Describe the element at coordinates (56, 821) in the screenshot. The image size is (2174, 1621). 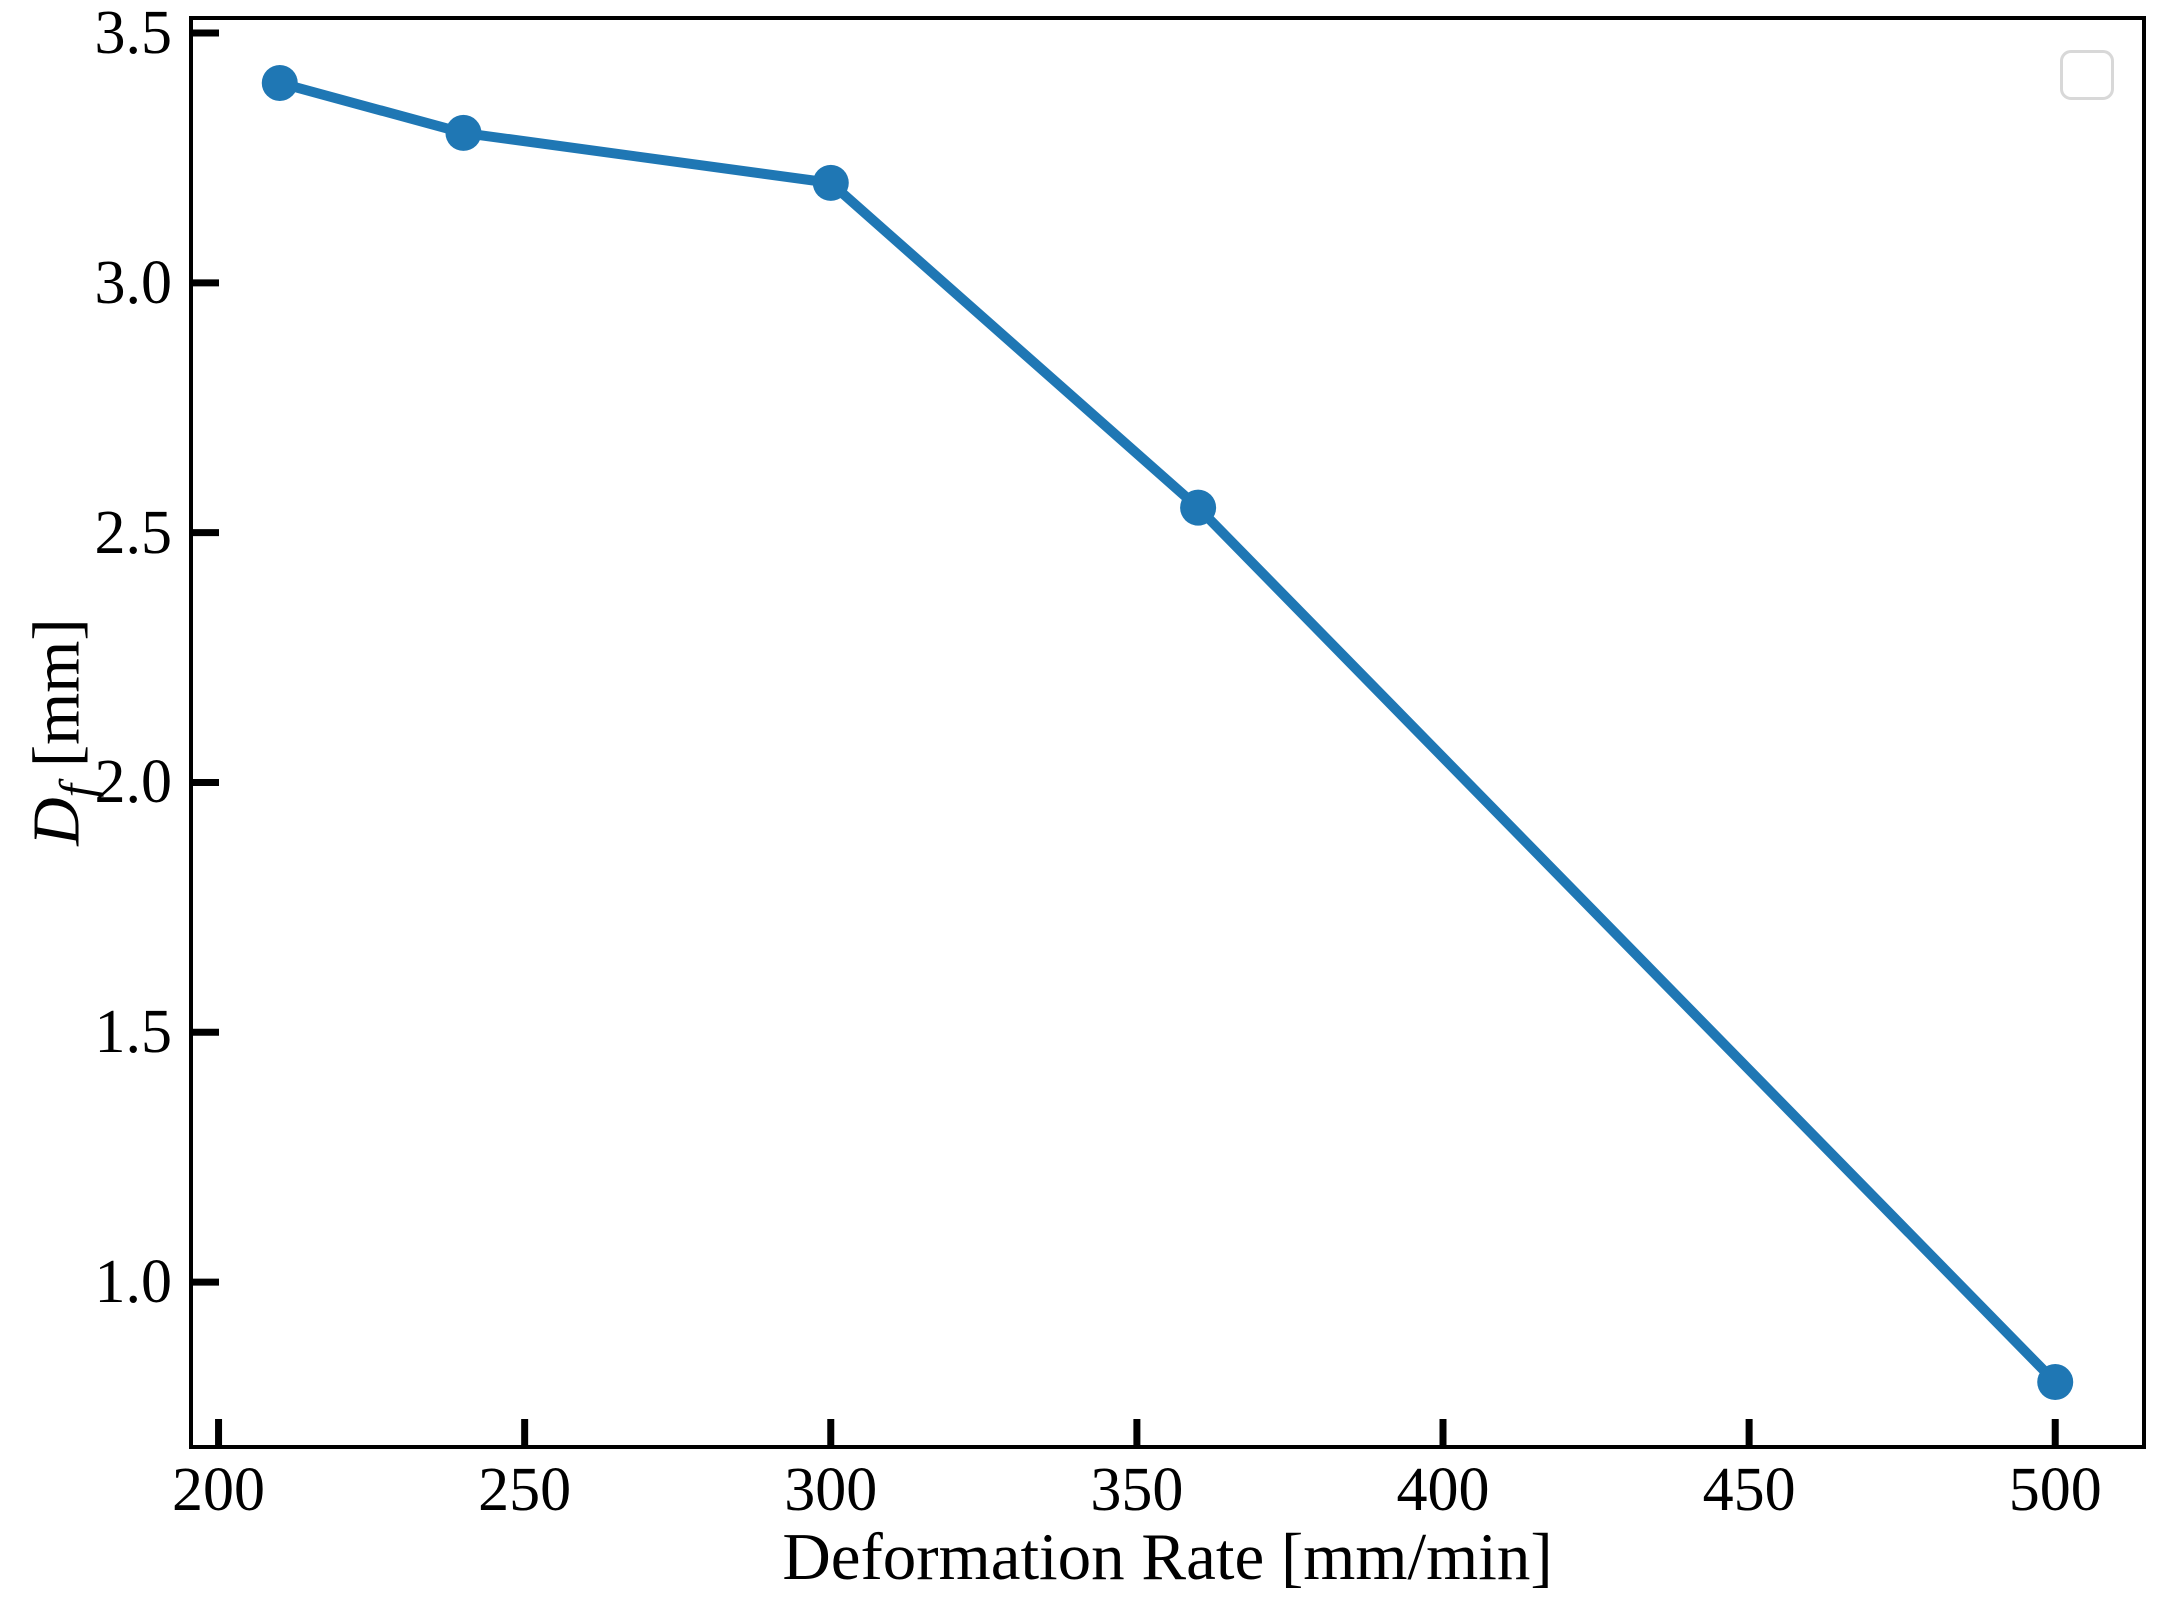
I see `y-axis-label-variable: D` at that location.